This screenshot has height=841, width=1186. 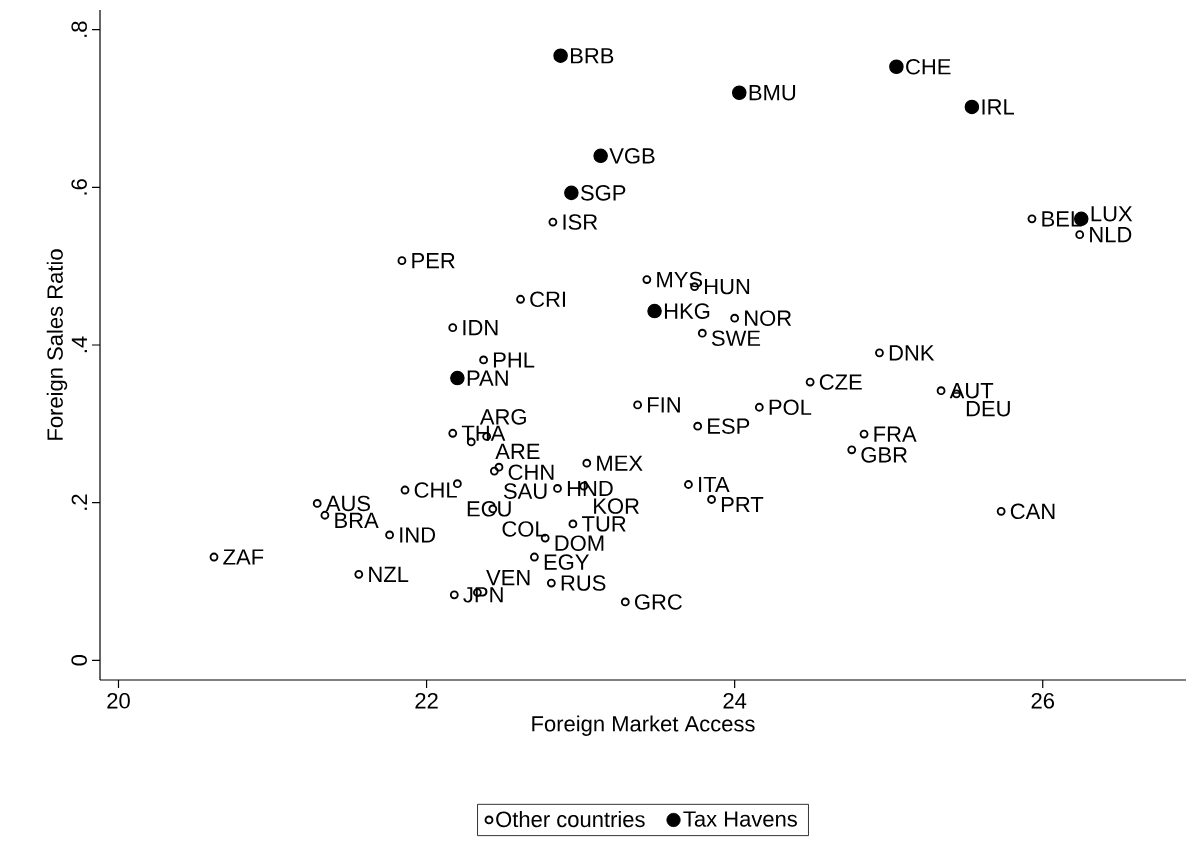 What do you see at coordinates (480, 328) in the screenshot?
I see `annotation: IDN` at bounding box center [480, 328].